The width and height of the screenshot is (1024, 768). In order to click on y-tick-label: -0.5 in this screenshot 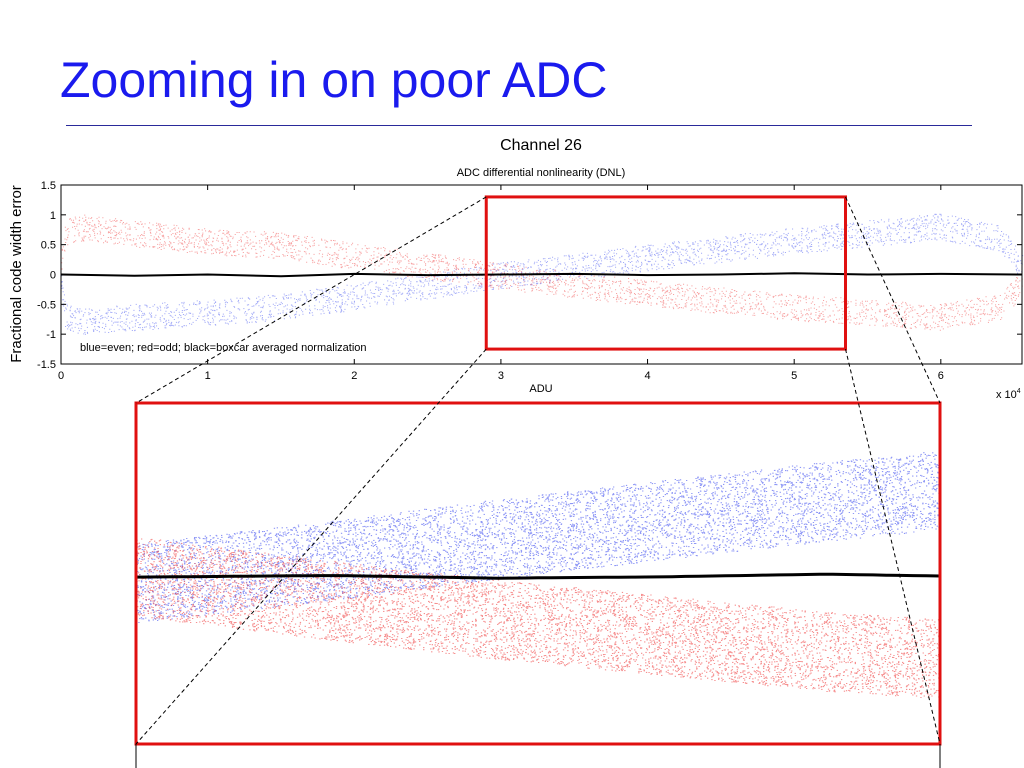, I will do `click(46, 305)`.